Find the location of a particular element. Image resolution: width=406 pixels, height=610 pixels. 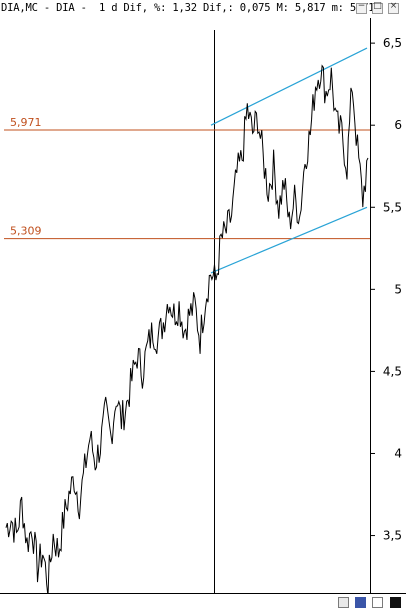

level-label: 5,309 is located at coordinates (26, 231).